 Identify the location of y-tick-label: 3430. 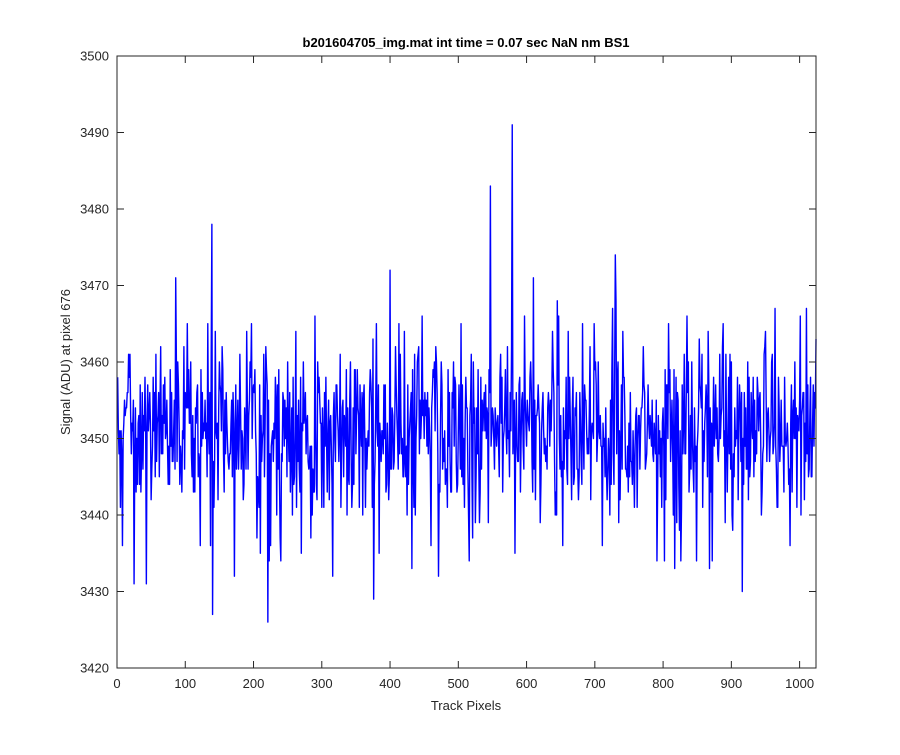
(94, 591).